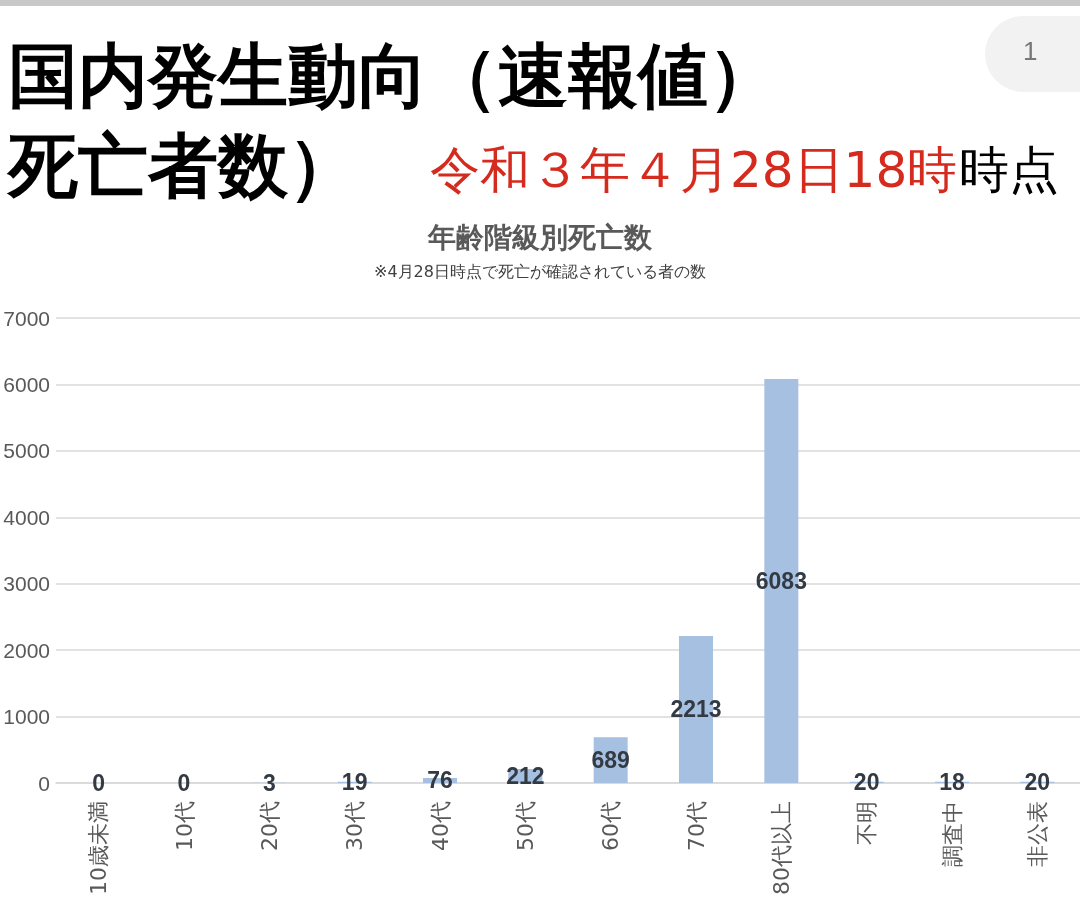  I want to click on x-tick-label: 40代, so click(440, 826).